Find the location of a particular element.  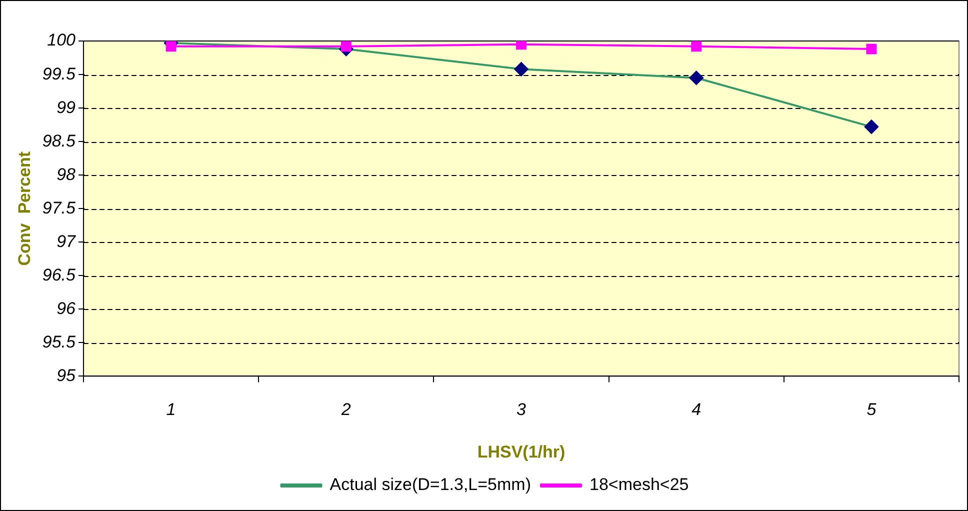

y-tick-label: 99.5 is located at coordinates (59, 74).